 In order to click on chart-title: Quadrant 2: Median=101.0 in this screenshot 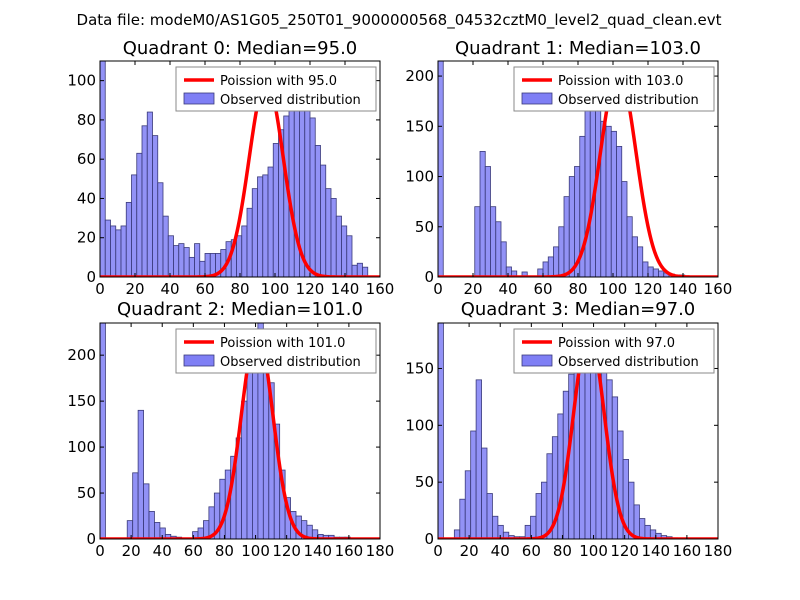, I will do `click(240, 309)`.